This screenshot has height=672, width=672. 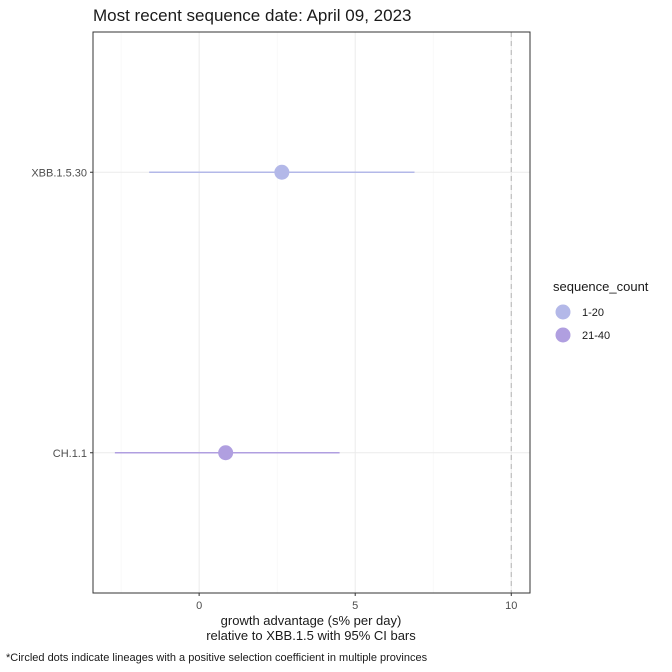 What do you see at coordinates (70, 454) in the screenshot?
I see `y-tick-label: CH.1.1` at bounding box center [70, 454].